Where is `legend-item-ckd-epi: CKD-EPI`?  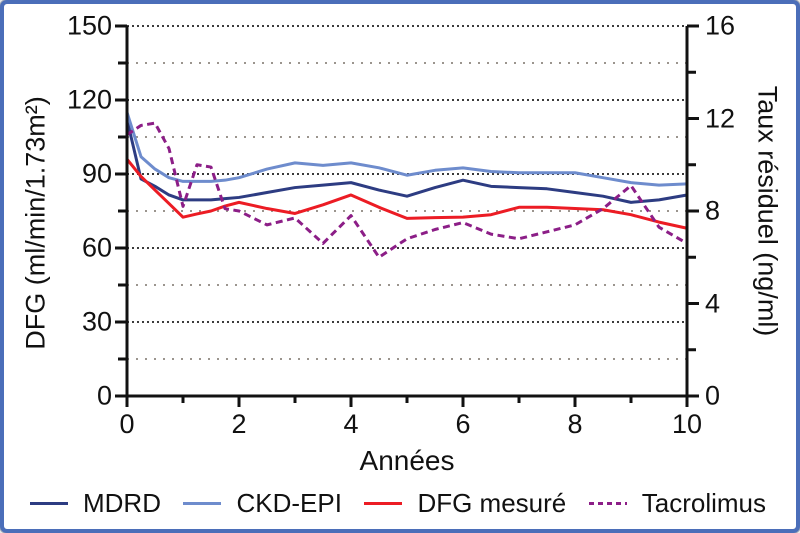
legend-item-ckd-epi: CKD-EPI is located at coordinates (262, 503).